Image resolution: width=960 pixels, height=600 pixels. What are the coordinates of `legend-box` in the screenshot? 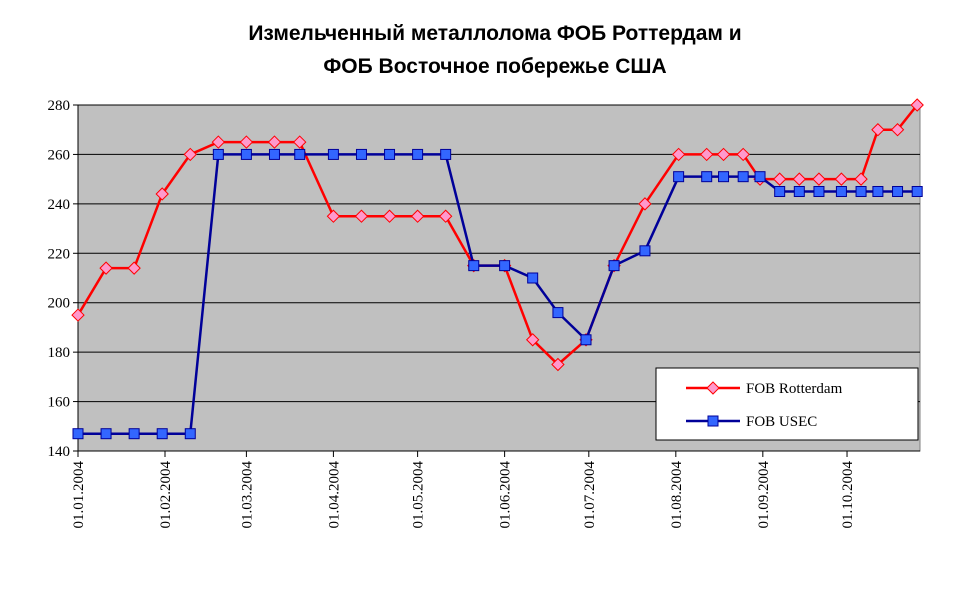 It's located at (787, 404).